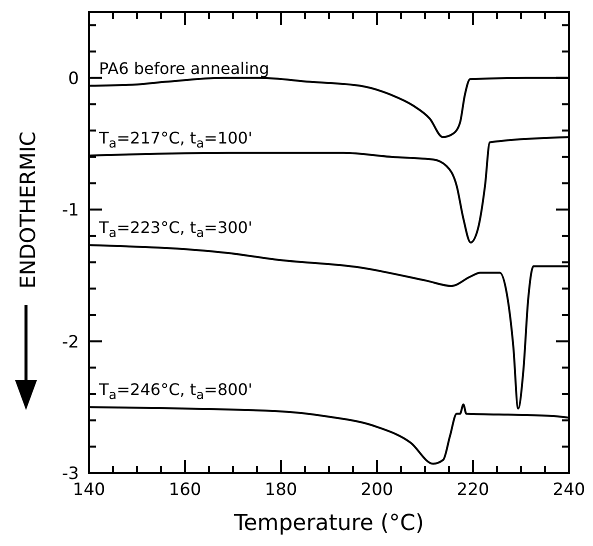 The height and width of the screenshot is (546, 593). What do you see at coordinates (73, 78) in the screenshot?
I see `y-tick-label: 0` at bounding box center [73, 78].